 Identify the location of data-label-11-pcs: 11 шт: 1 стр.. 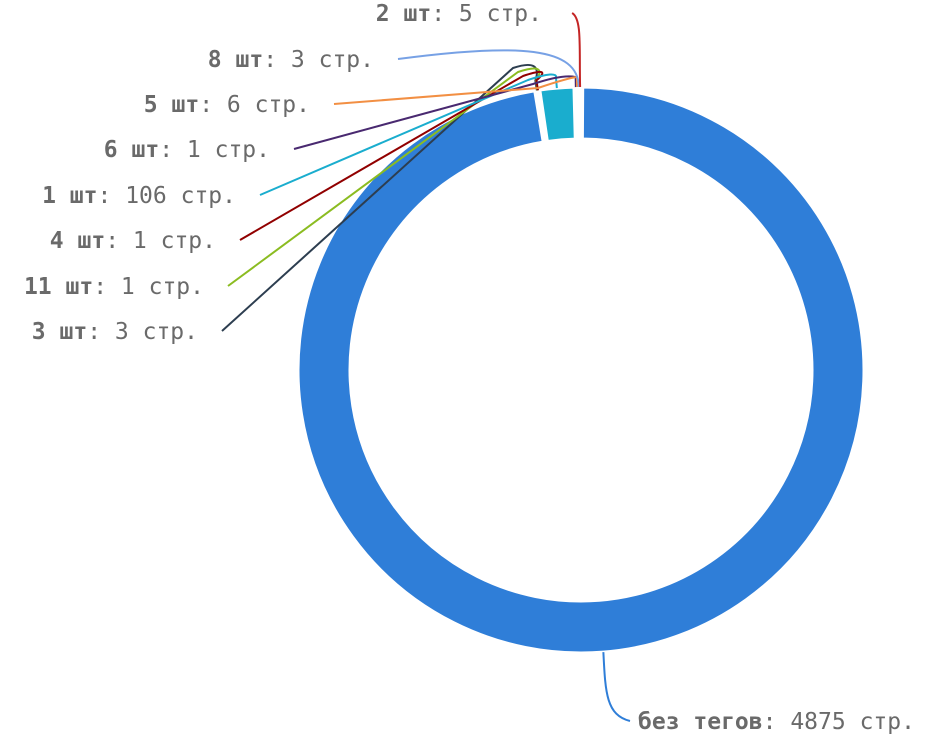
(114, 287).